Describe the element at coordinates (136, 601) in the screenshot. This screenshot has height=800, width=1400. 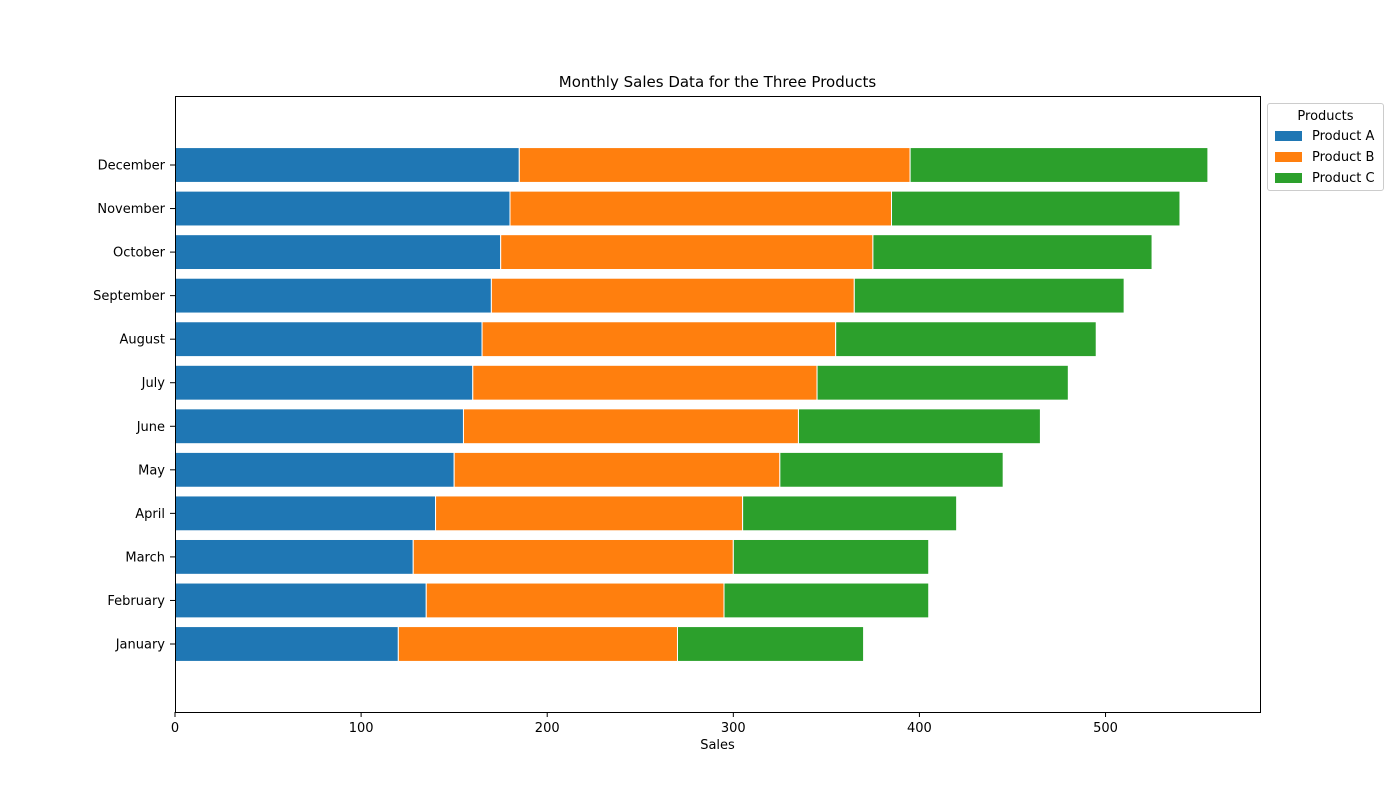
I see `y-tick-label: February` at that location.